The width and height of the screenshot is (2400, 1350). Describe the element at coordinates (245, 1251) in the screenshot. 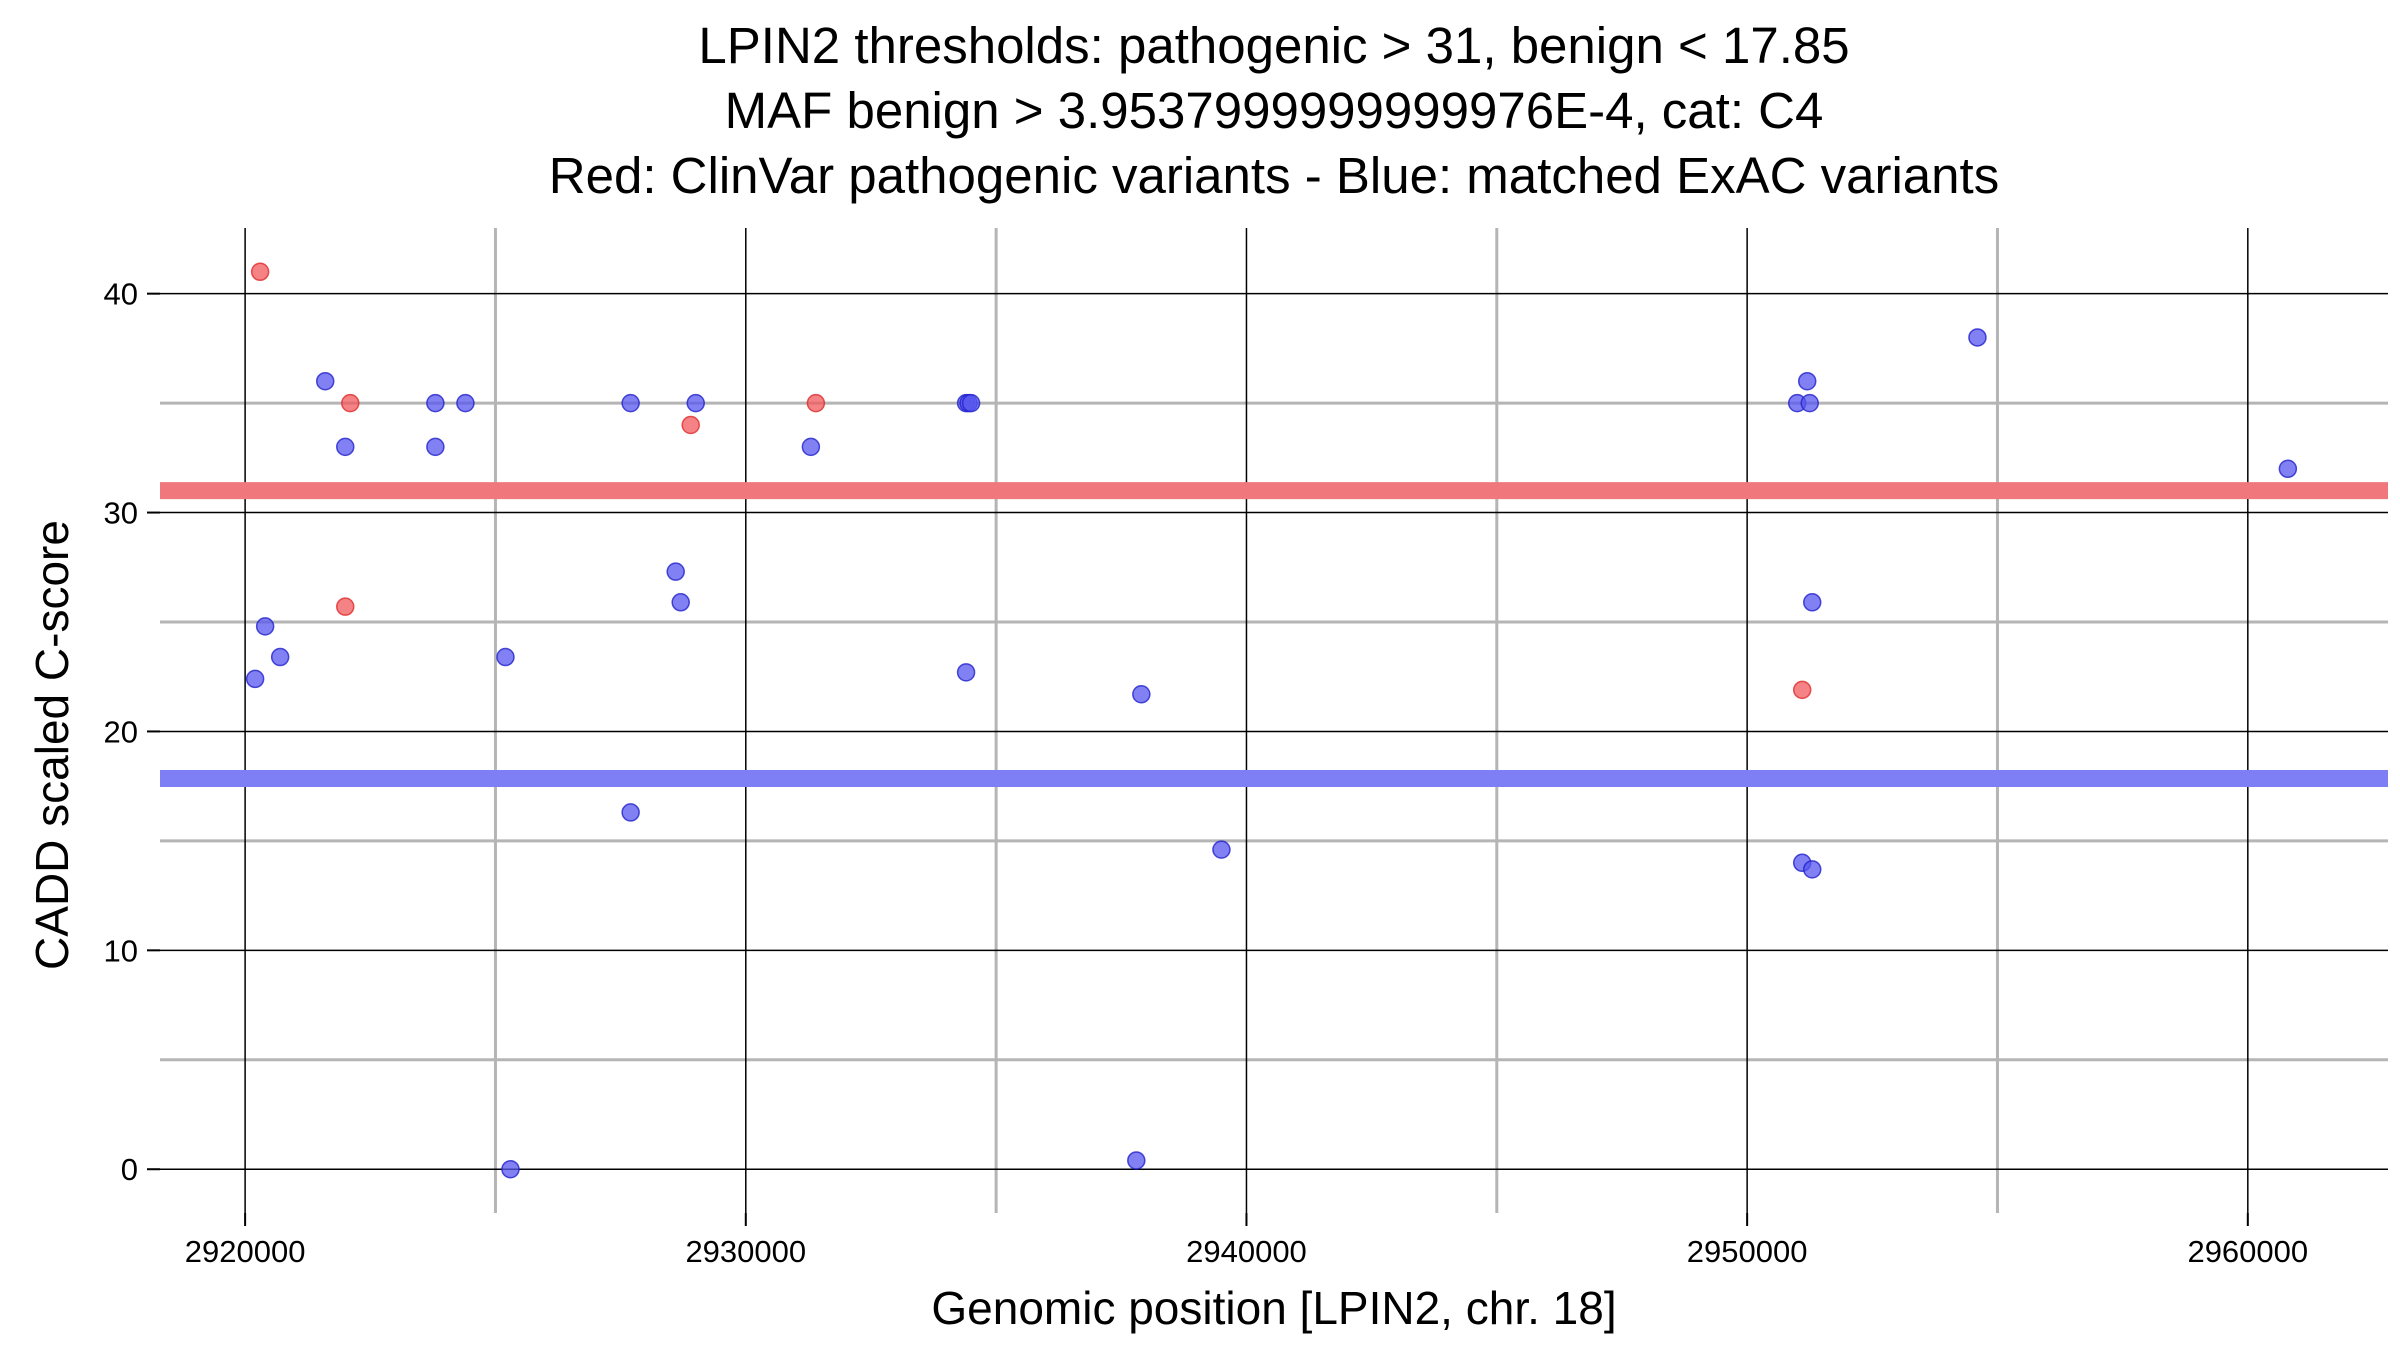

I see `x-tick-label: 2920000` at that location.